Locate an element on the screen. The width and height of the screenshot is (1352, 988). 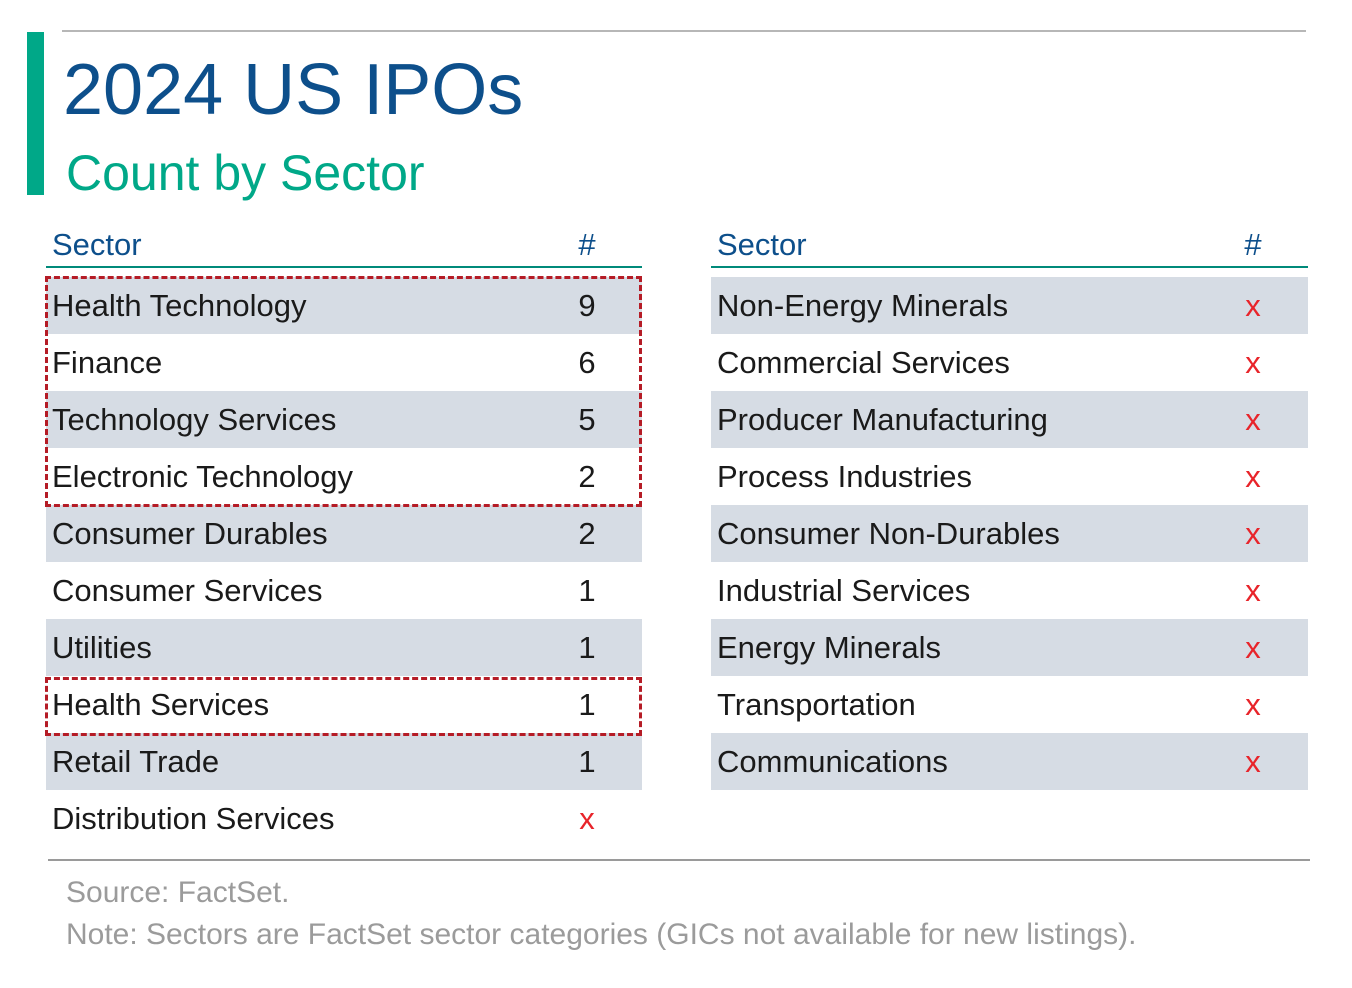
sector-name: Consumer Services is located at coordinates (187, 590).